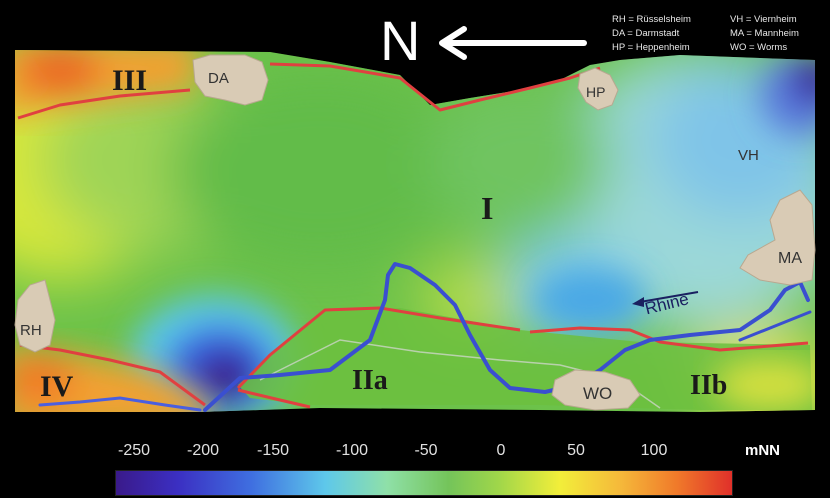  What do you see at coordinates (646, 33) in the screenshot?
I see `abbrev-da: DA = Darmstadt` at bounding box center [646, 33].